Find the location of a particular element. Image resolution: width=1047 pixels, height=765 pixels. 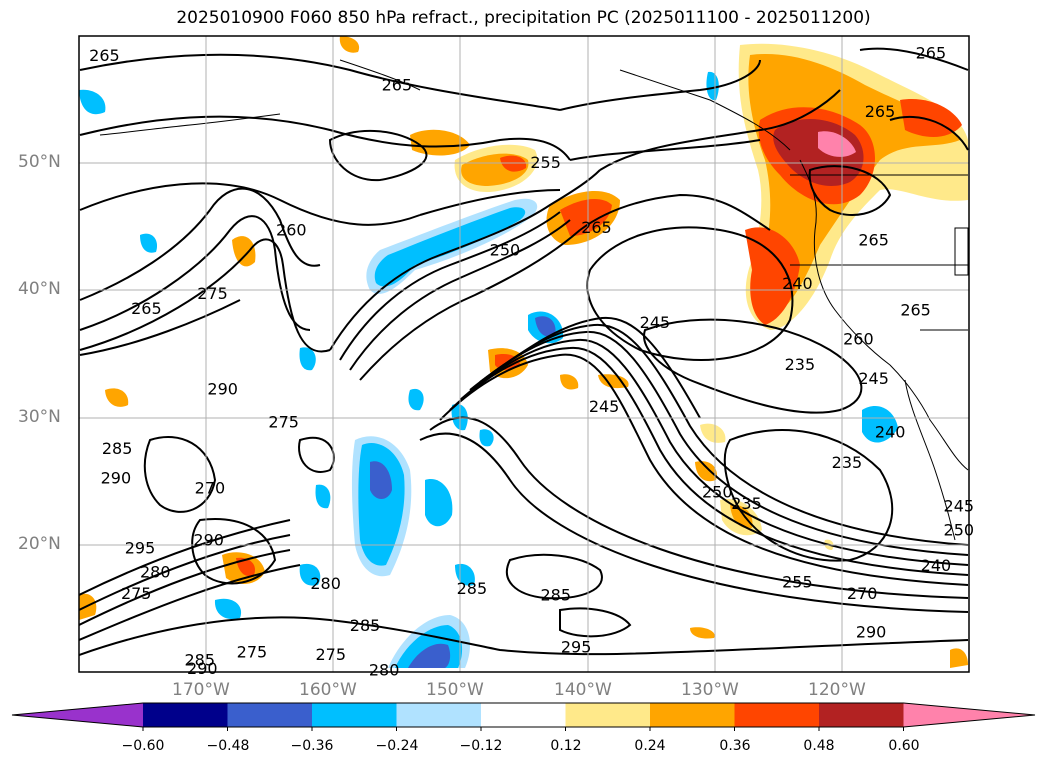

colorbar-tick: −0.48 is located at coordinates (228, 746).